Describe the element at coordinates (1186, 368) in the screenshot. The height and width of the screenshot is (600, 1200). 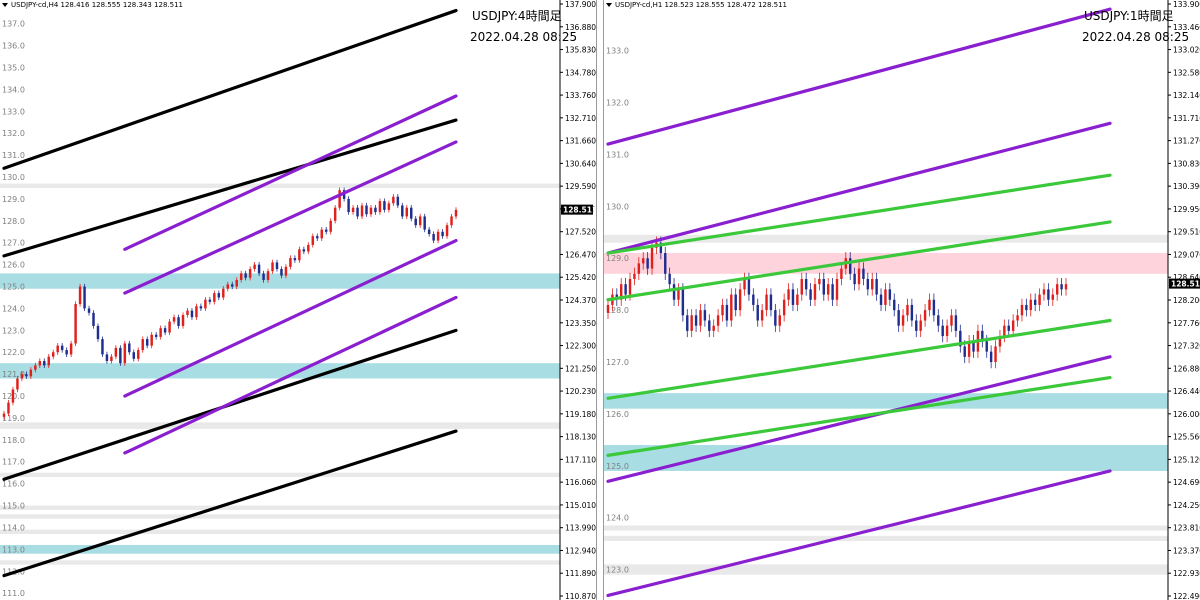
I see `axis-tick-label: 126.880` at that location.